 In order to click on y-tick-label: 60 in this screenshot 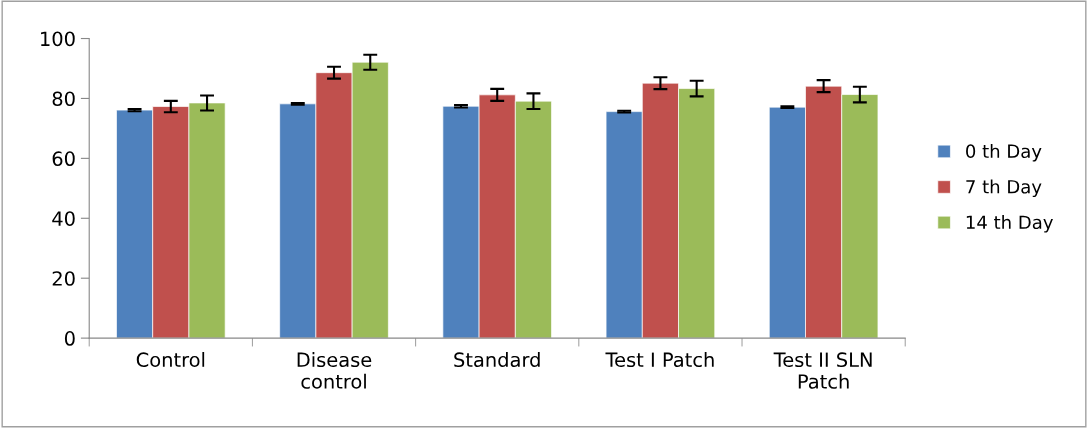, I will do `click(63, 159)`.